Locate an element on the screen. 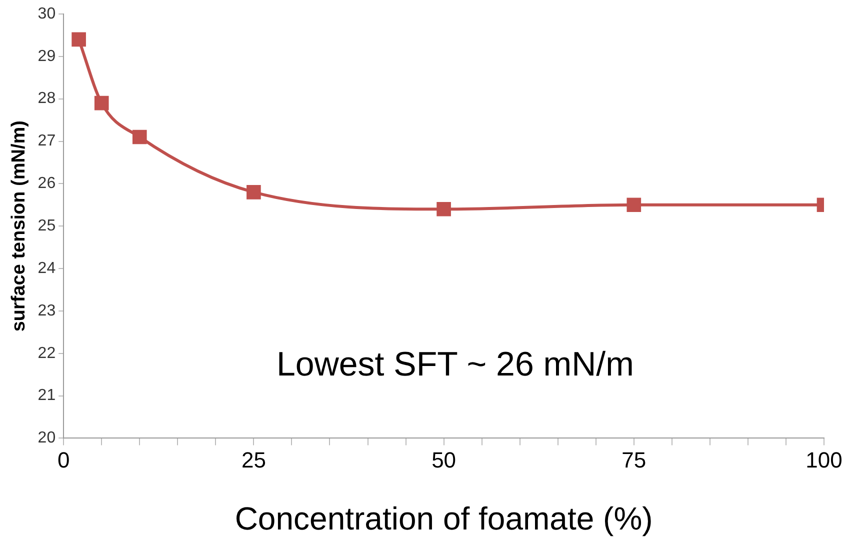 The width and height of the screenshot is (854, 548). x-tick-label: 100 is located at coordinates (824, 459).